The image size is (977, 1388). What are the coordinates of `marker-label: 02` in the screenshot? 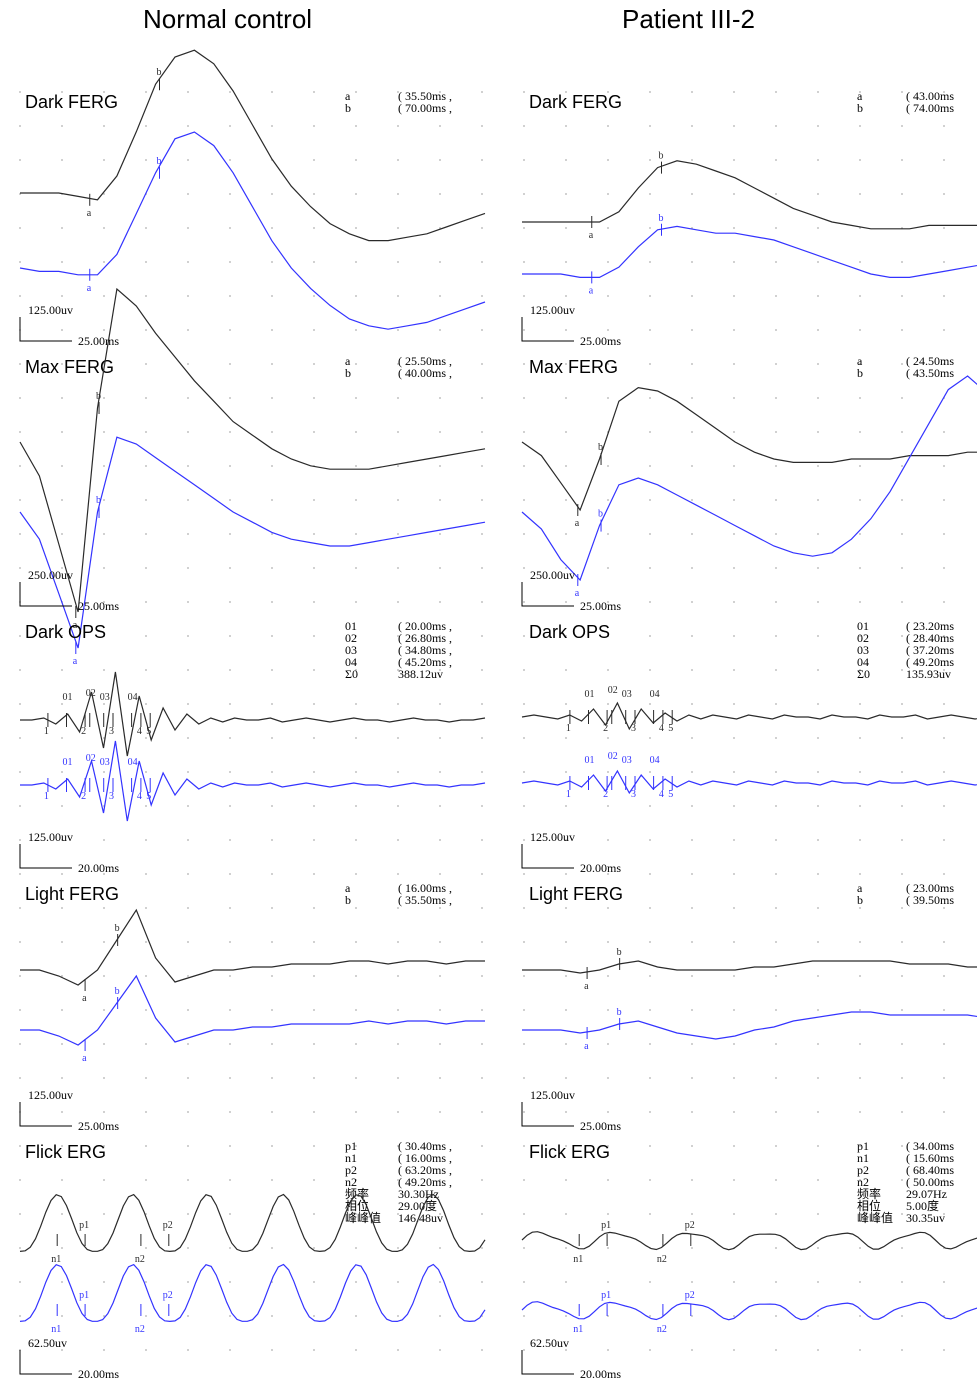 It's located at (91, 693).